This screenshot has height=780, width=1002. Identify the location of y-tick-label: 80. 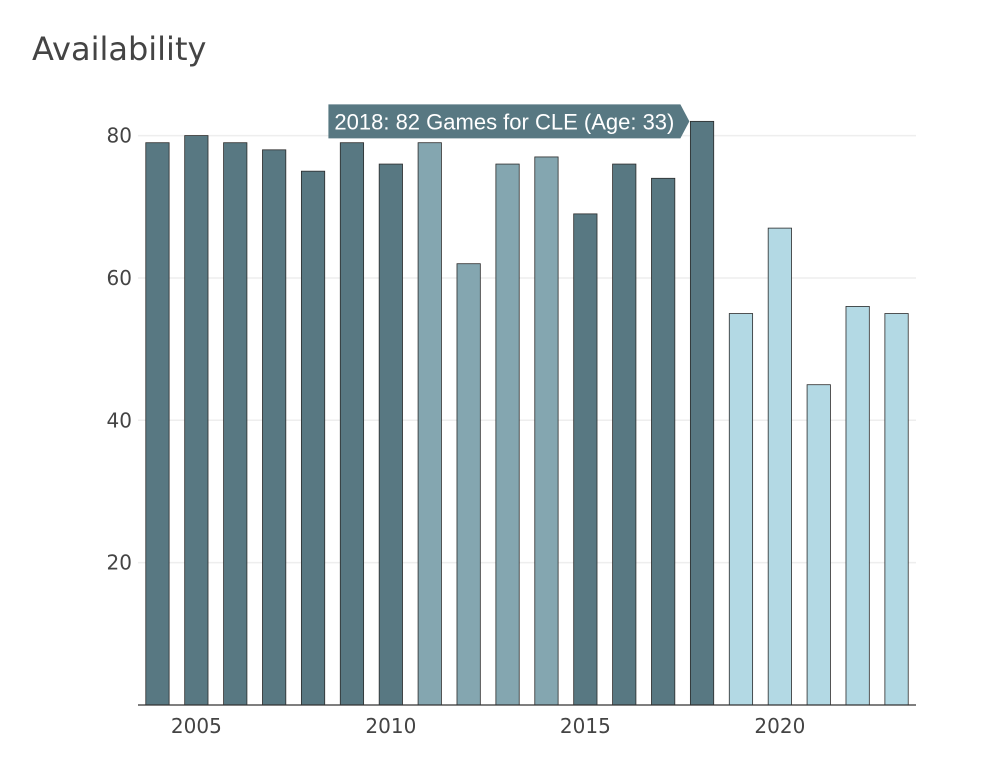
(119, 136).